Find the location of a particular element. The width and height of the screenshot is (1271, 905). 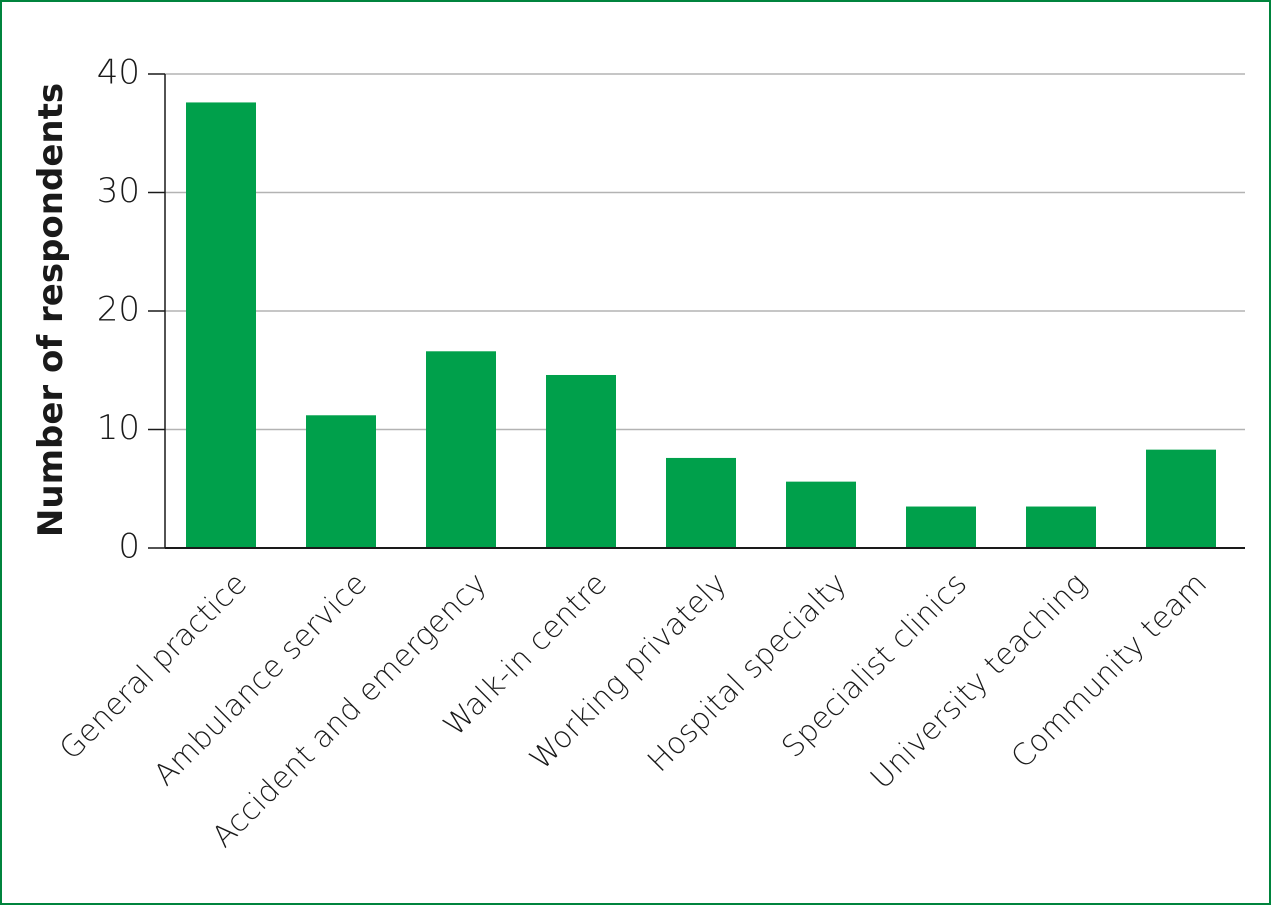

y-tick-label: 20 is located at coordinates (118, 310).